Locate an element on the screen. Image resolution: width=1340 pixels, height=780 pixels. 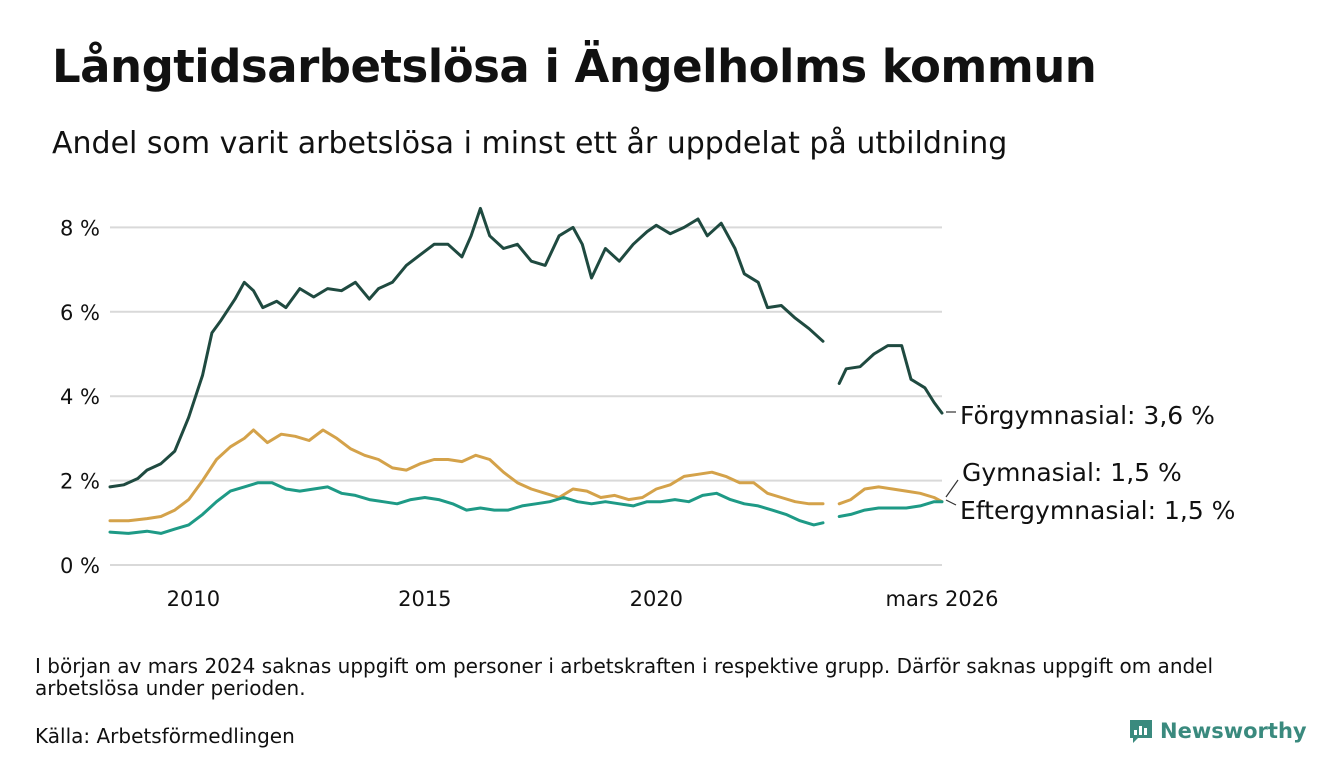
chart-title: Långtidsarbetslösa i Ängelholms kommun is located at coordinates (574, 66).